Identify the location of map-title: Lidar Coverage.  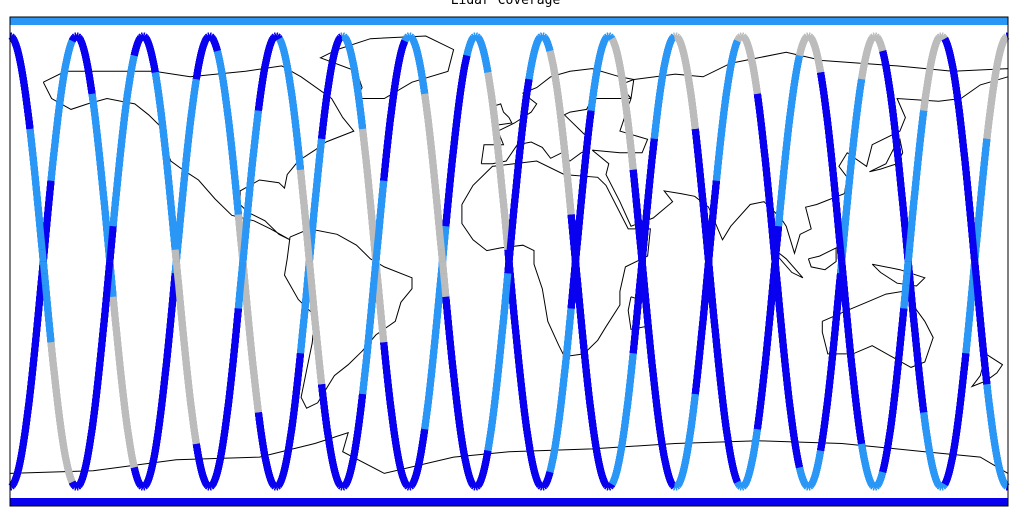
(505, 4).